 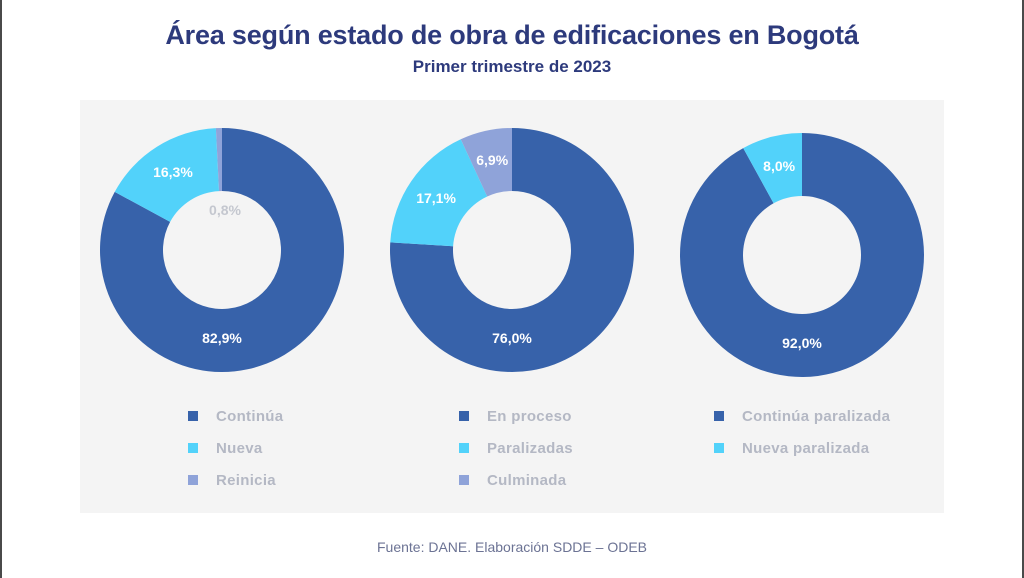 I want to click on legend-item: Continúa, so click(x=308, y=416).